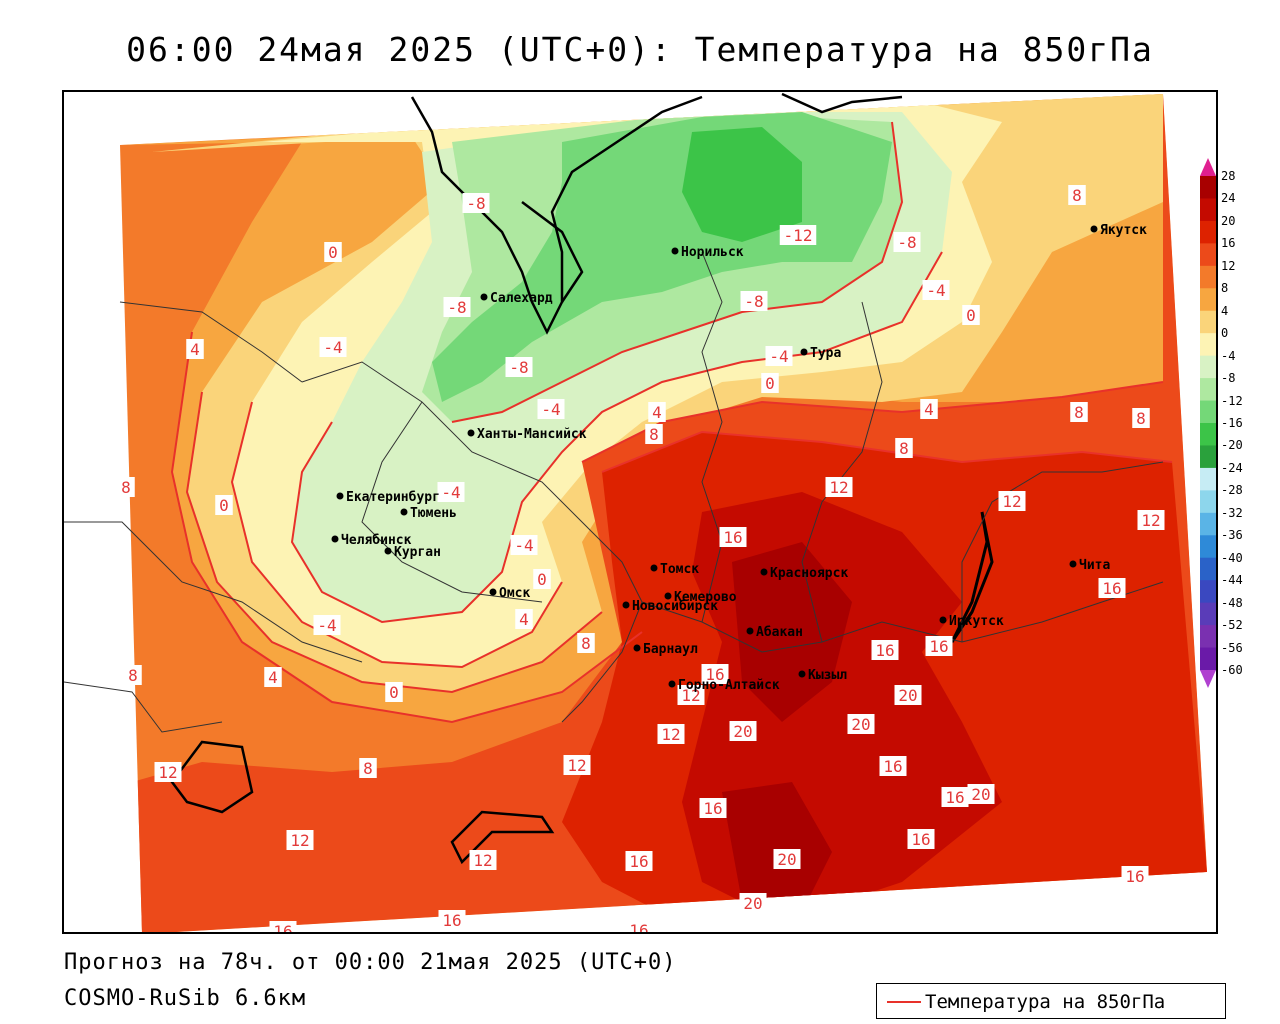 This screenshot has height=1024, width=1280. What do you see at coordinates (809, 573) in the screenshot?
I see `city-label: Красноярск` at bounding box center [809, 573].